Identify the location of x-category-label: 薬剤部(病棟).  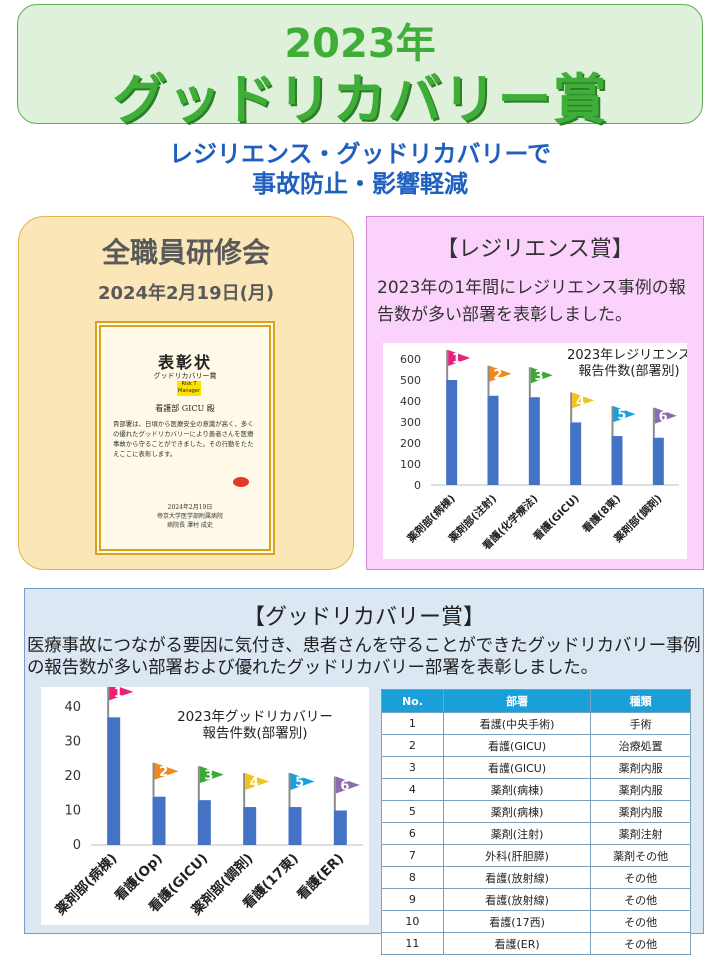
(86, 884).